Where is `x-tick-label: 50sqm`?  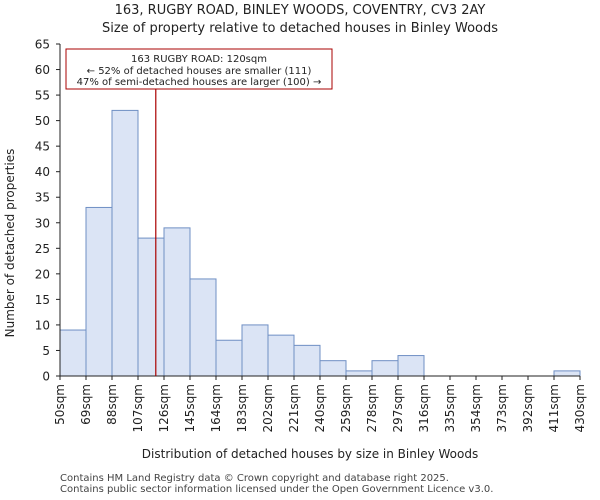 x-tick-label: 50sqm is located at coordinates (60, 404).